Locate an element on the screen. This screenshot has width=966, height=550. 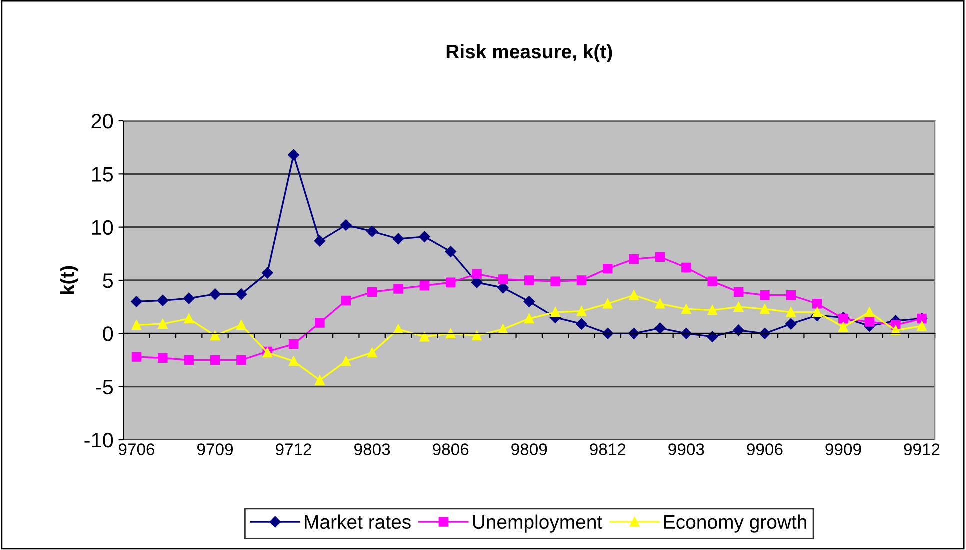
y-axis-title: k(t) is located at coordinates (69, 280).